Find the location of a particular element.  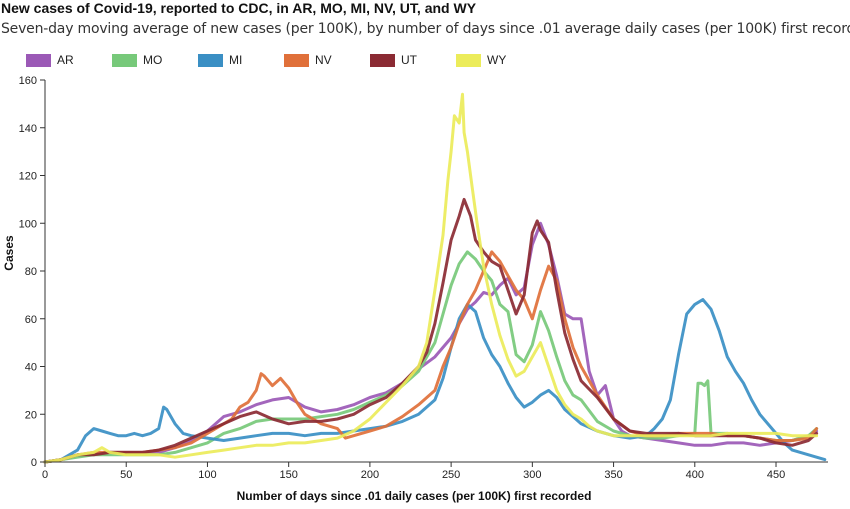

legend-item-nv: NV is located at coordinates (327, 60).